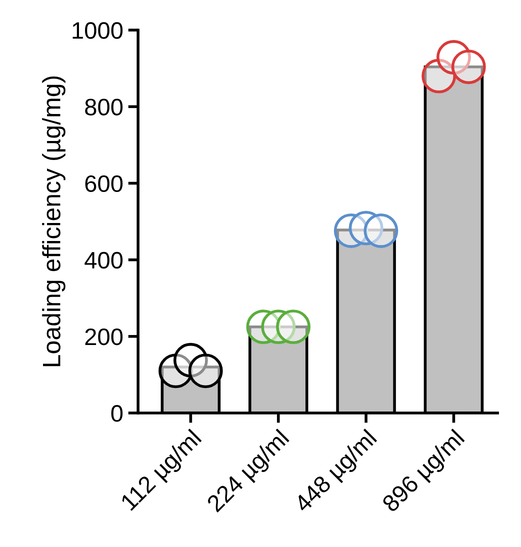  Describe the element at coordinates (117, 413) in the screenshot. I see `y-tick-label: 0` at that location.